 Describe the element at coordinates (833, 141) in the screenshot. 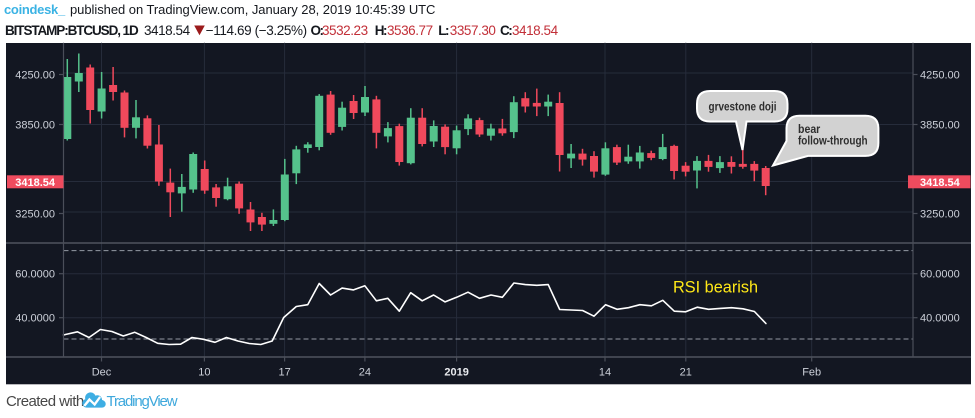

I see `svg-text: follow-through` at that location.